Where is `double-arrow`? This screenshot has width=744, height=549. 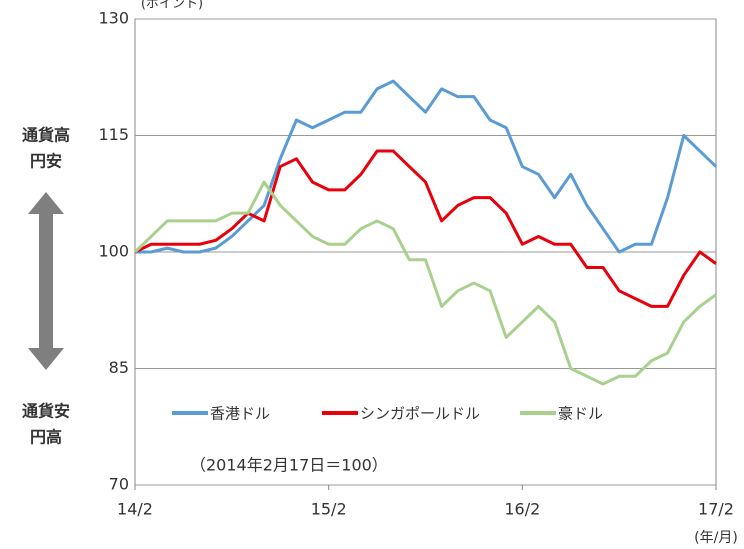
double-arrow is located at coordinates (46, 281).